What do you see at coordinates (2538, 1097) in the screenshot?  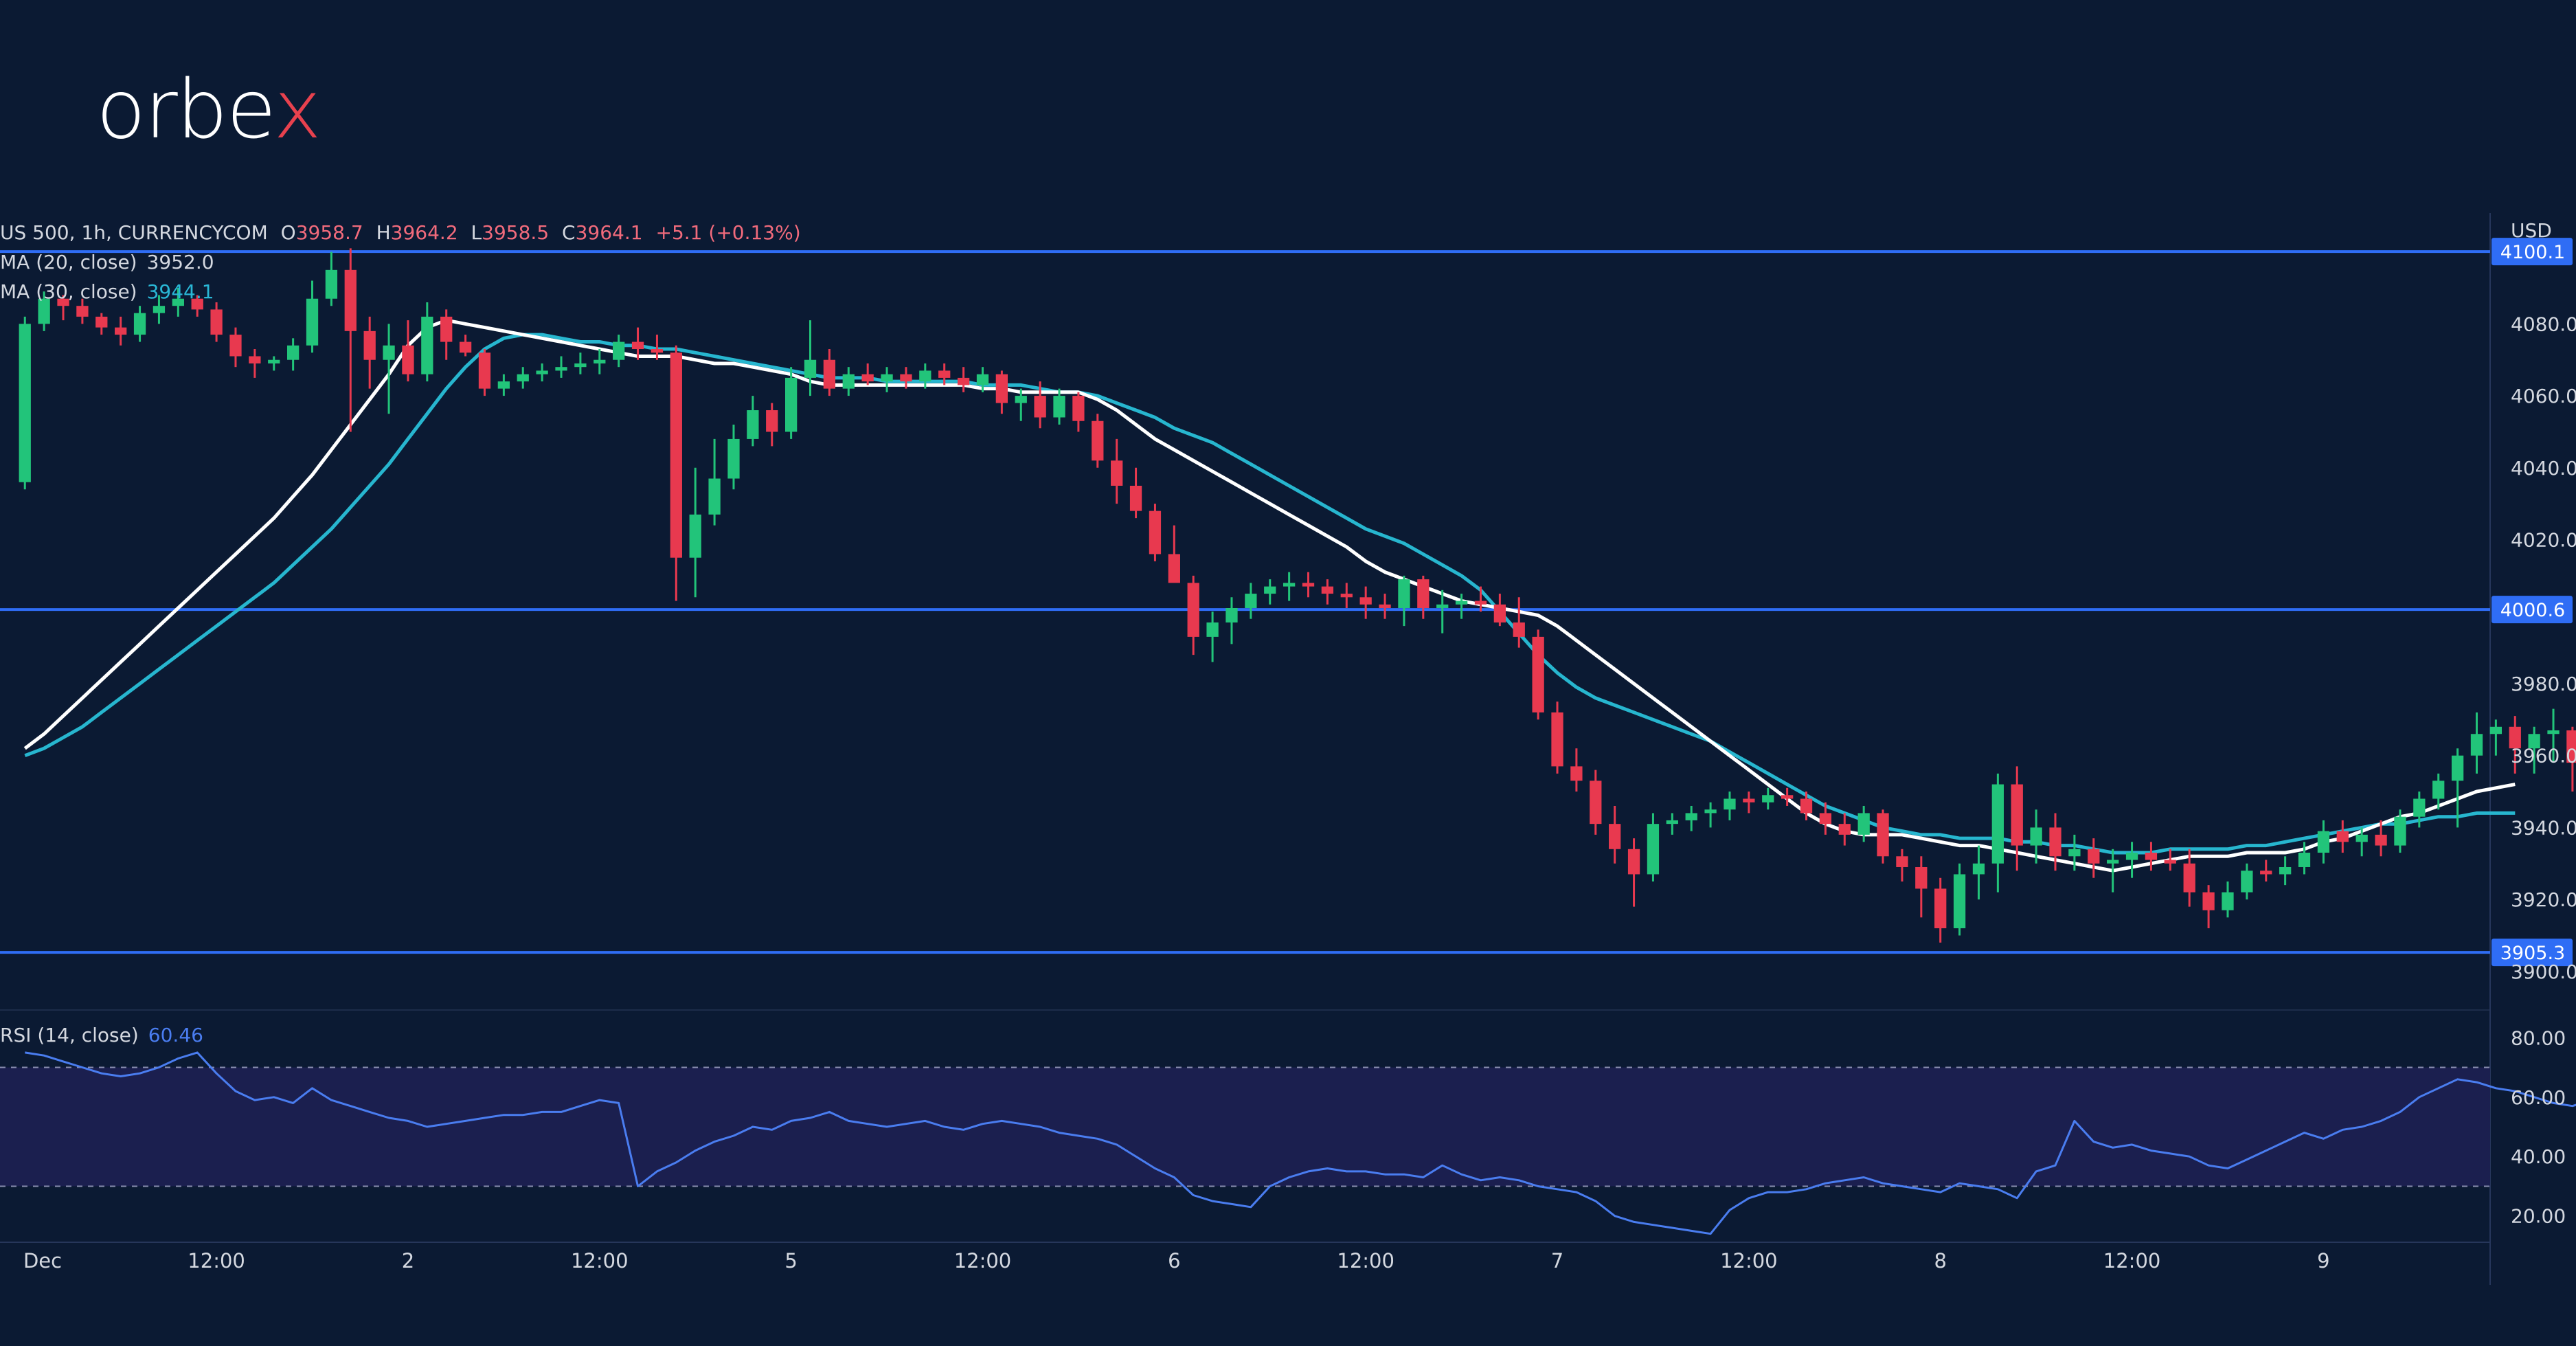 I see `rsi-tick-label: 60.00` at bounding box center [2538, 1097].